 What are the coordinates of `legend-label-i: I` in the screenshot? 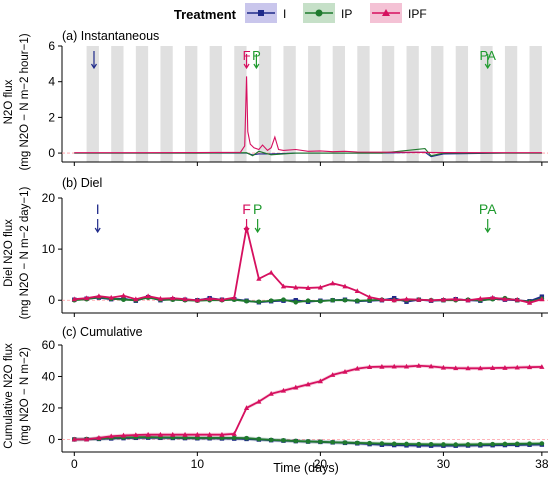 It's located at (284, 14).